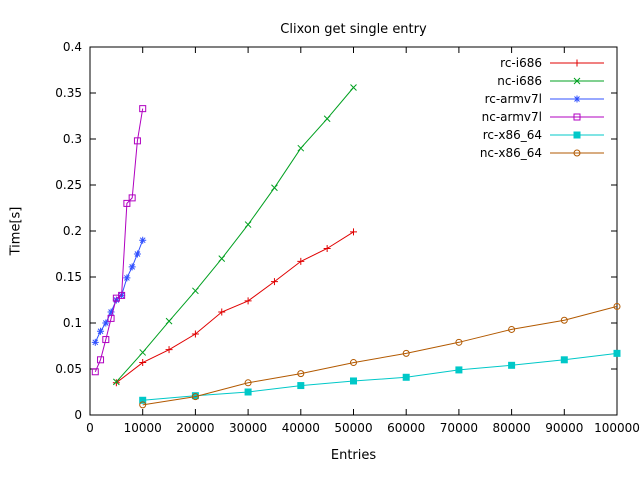  What do you see at coordinates (301, 428) in the screenshot?
I see `x-tick-label: 40000` at bounding box center [301, 428].